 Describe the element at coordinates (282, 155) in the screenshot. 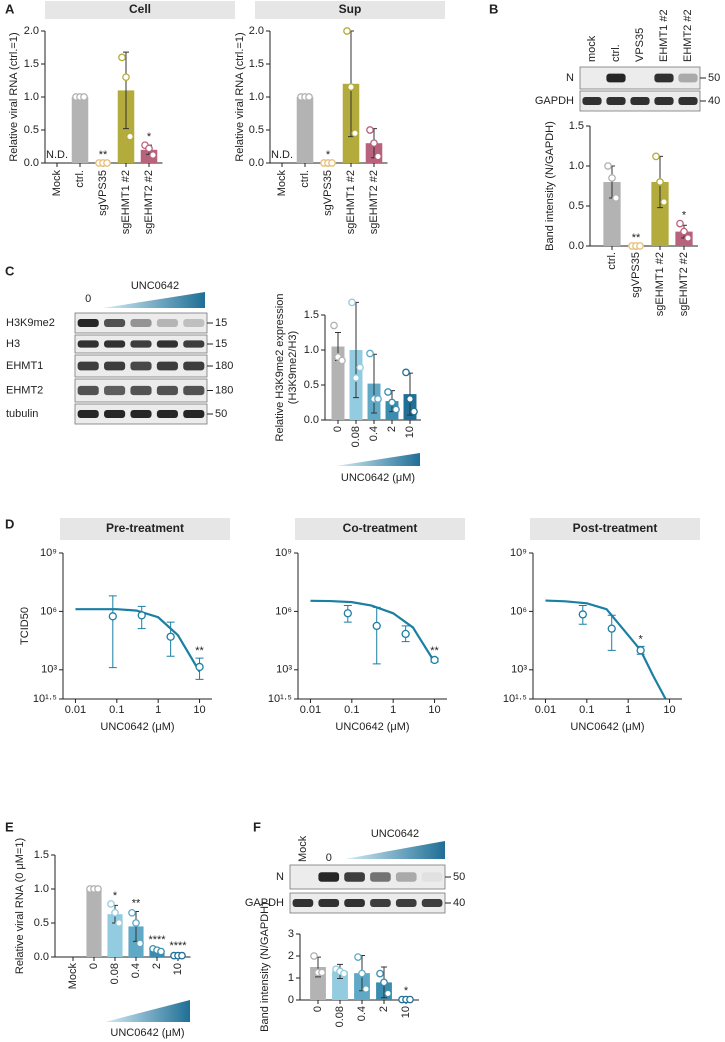

I see `annotation: N.D.` at that location.